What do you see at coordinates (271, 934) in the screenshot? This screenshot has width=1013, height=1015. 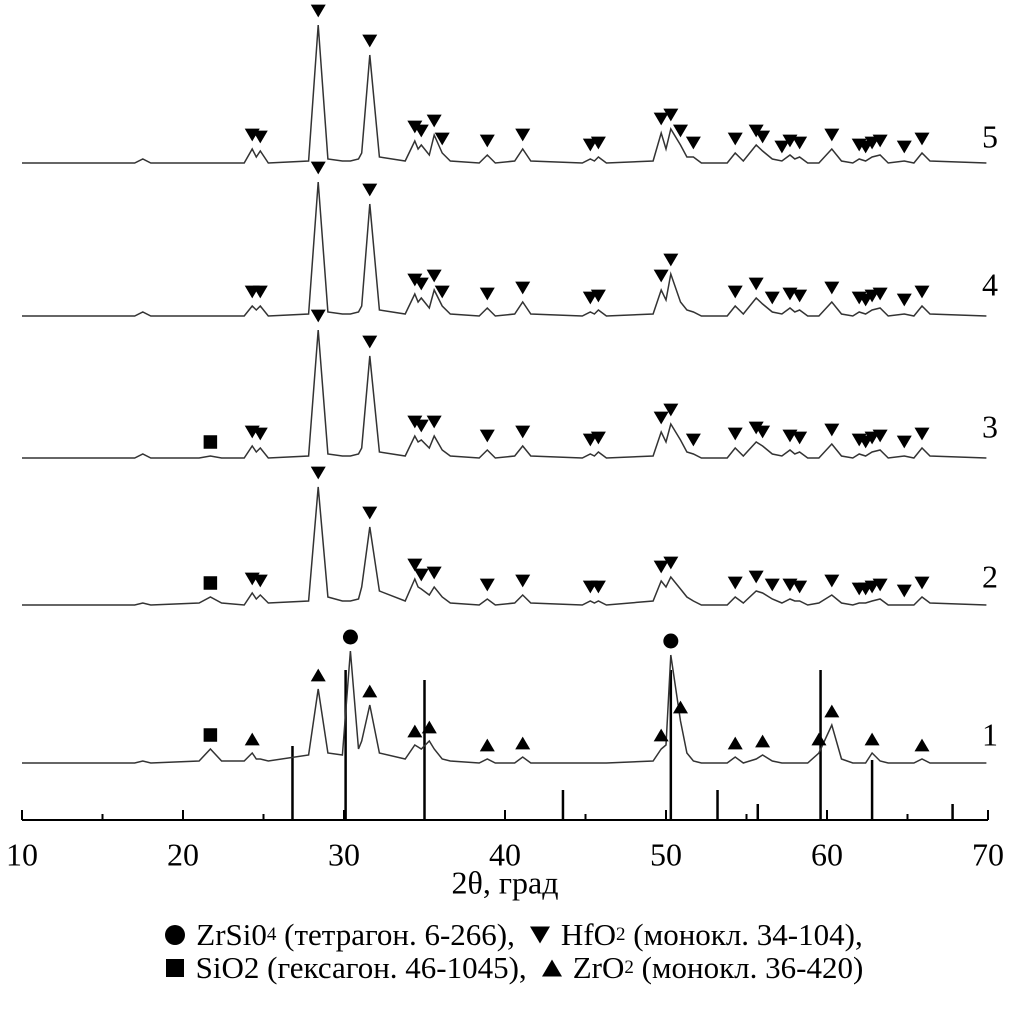 I see `legend-sub: 4` at bounding box center [271, 934].